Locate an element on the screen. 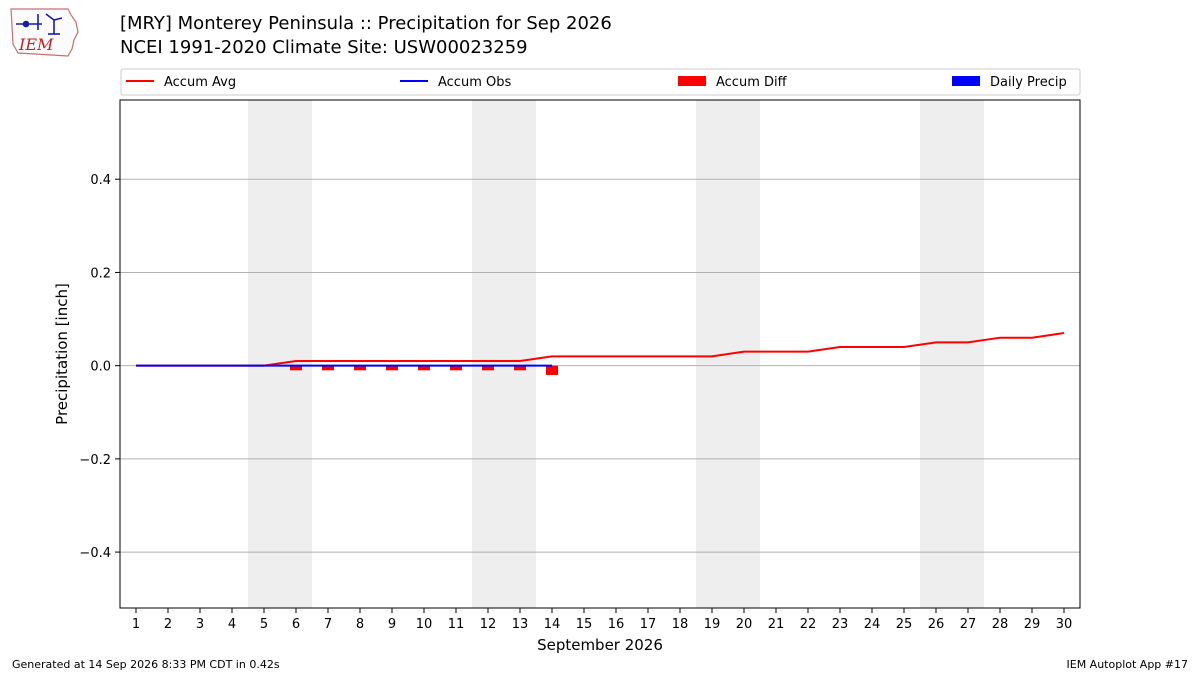 Image resolution: width=1200 pixels, height=675 pixels. legend-label-0: Accum Avg is located at coordinates (200, 82).